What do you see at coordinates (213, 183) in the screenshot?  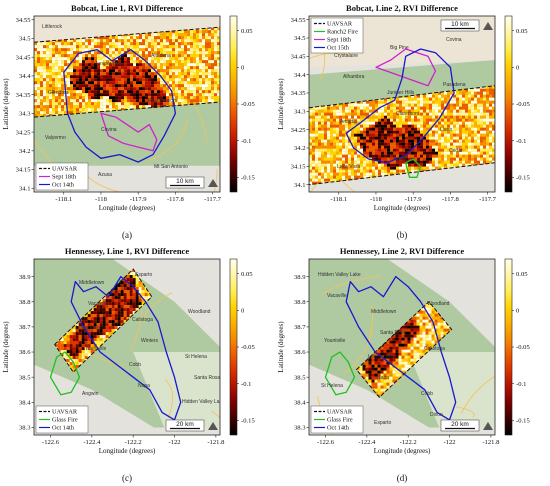 I see `north-arrow-icon` at bounding box center [213, 183].